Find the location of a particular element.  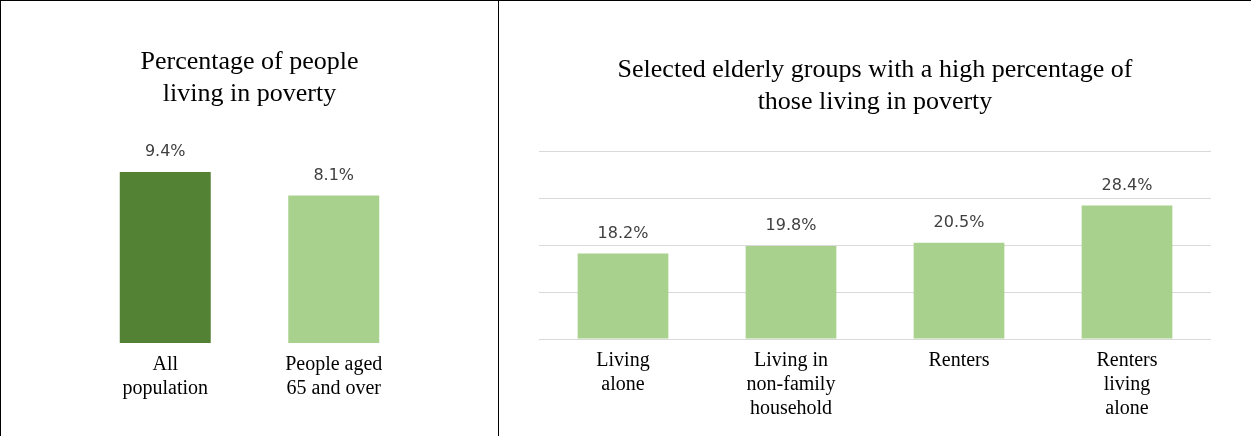

x-tick-label: Renters living alone is located at coordinates (1127, 383).